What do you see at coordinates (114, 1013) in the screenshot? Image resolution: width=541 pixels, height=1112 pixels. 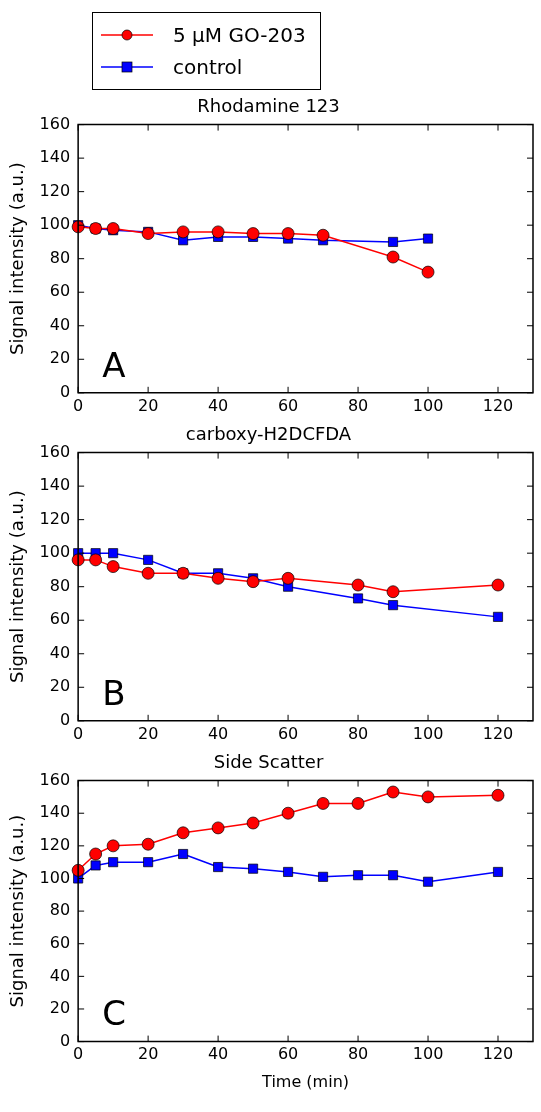 I see `annotation: C` at bounding box center [114, 1013].